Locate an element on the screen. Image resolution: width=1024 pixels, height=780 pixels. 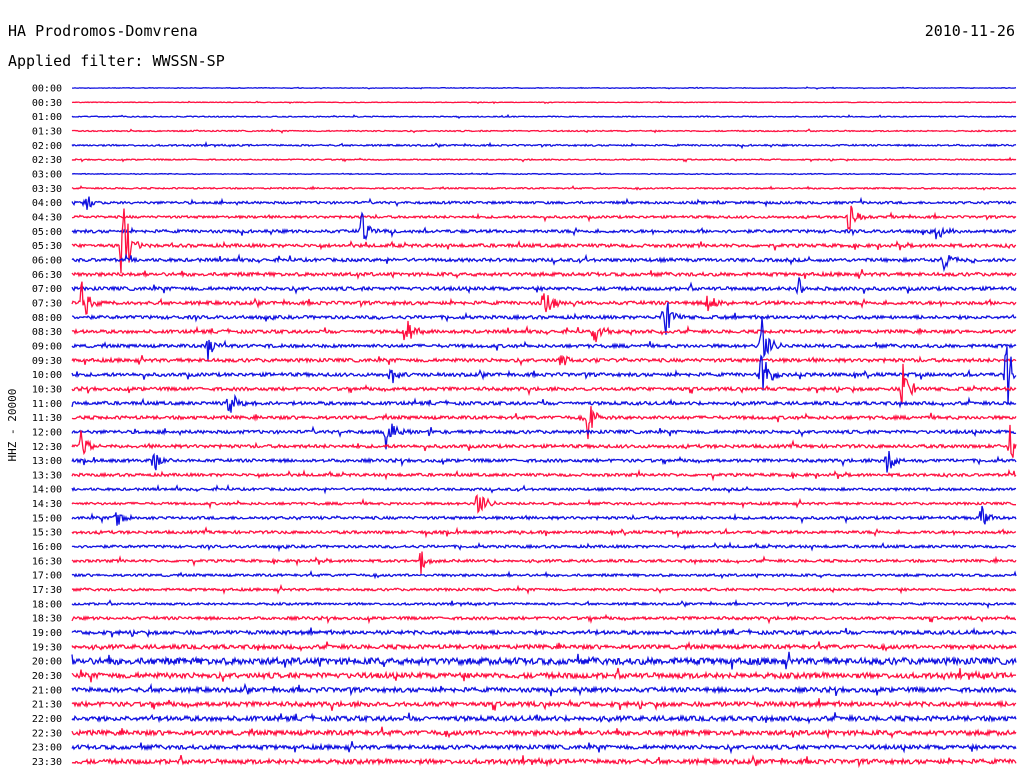
time-tick-label: 14:30 is located at coordinates (47, 504).